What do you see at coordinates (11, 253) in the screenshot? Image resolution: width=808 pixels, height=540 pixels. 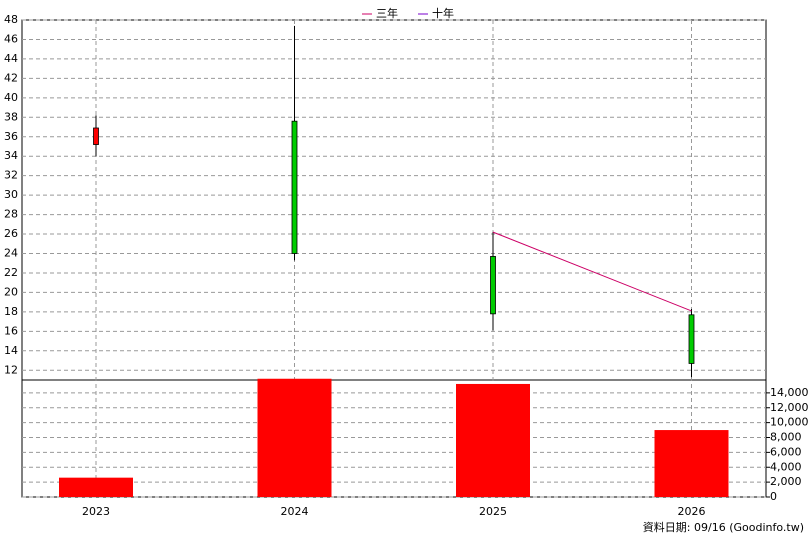 I see `y-tick-label: 24` at bounding box center [11, 253].